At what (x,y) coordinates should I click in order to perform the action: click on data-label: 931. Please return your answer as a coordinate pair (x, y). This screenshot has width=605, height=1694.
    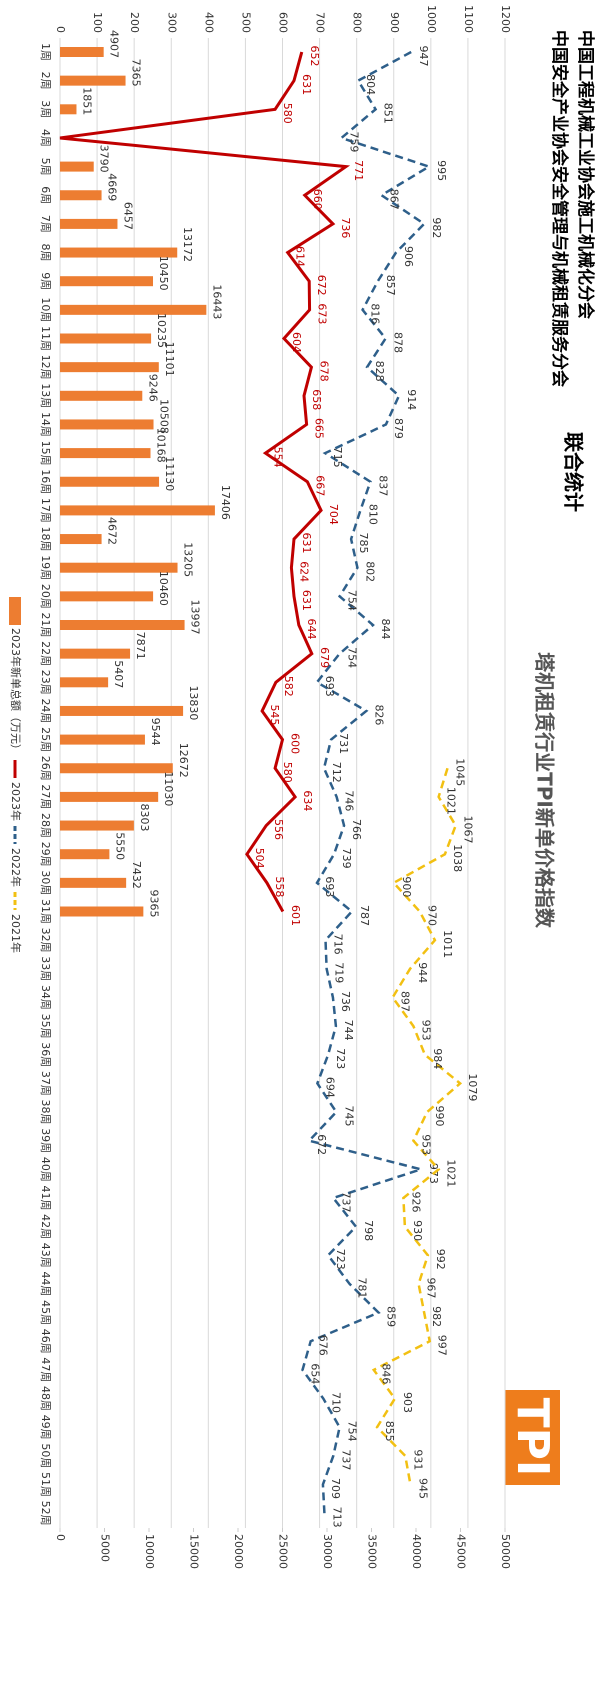
    Looking at the image, I should click on (417, 1459).